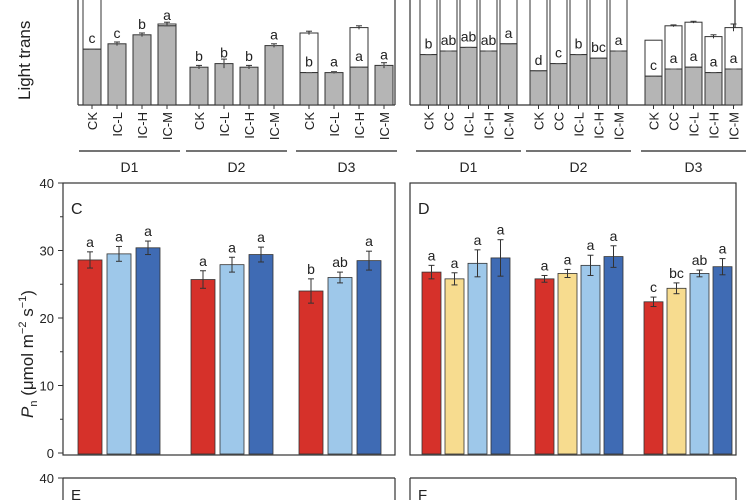 This screenshot has width=750, height=500. Describe the element at coordinates (47, 318) in the screenshot. I see `y-tick-label: 20` at that location.